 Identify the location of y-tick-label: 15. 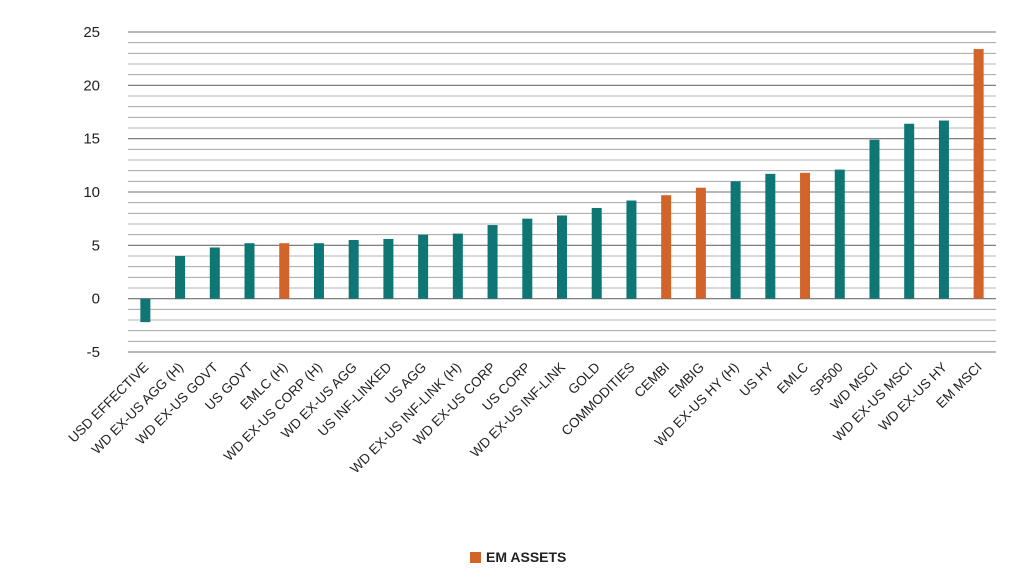
(91, 139).